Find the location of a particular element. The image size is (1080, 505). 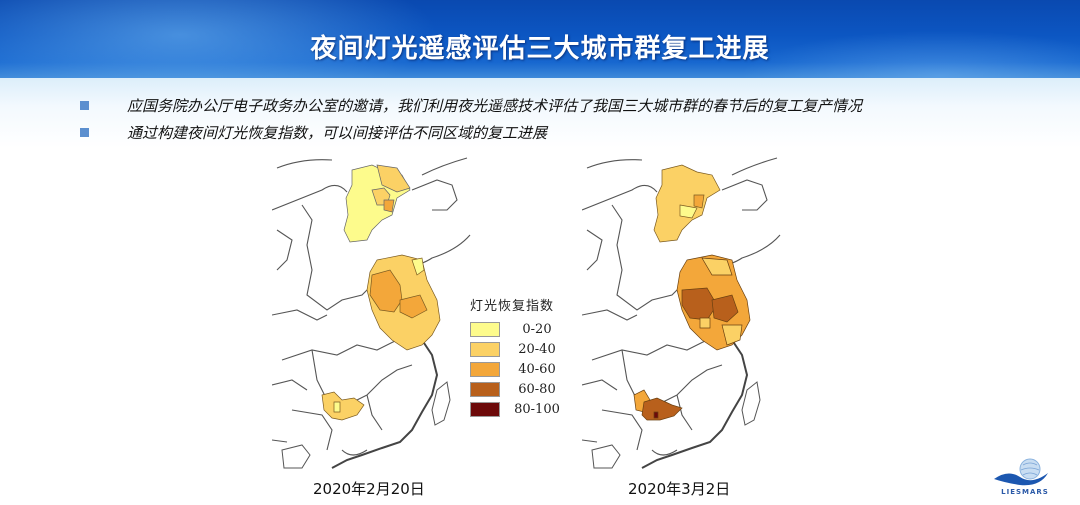

legend-item: 0-20 is located at coordinates (516, 329).